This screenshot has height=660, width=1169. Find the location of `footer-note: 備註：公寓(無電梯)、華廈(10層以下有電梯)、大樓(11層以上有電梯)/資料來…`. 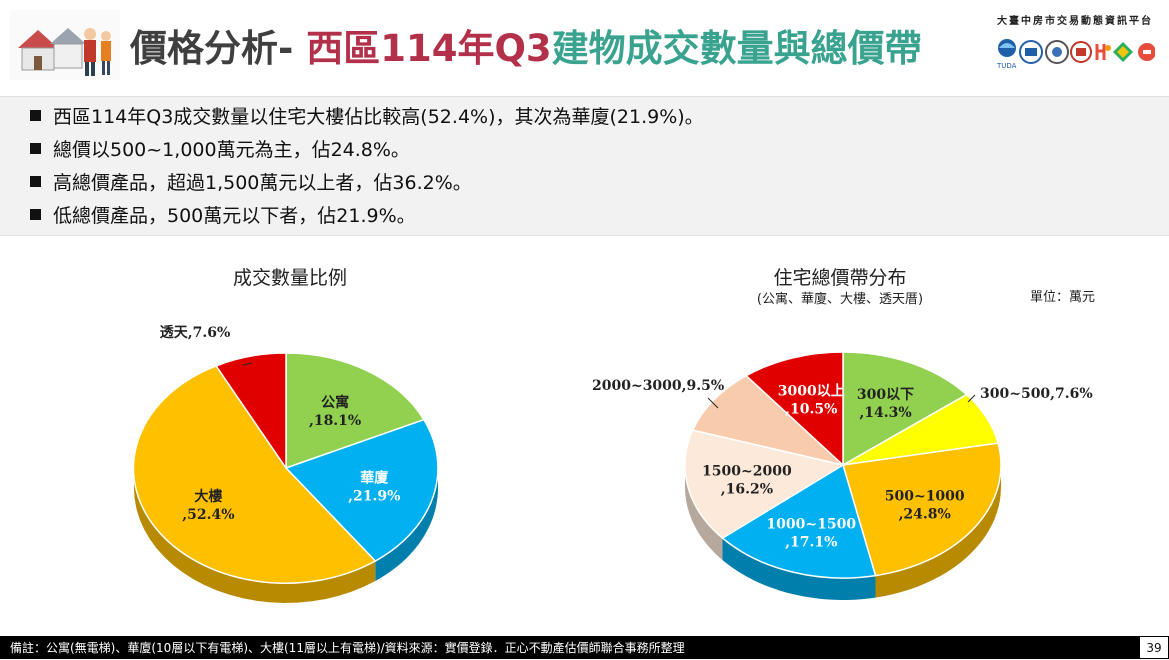

footer-note: 備註：公寓(無電梯)、華廈(10層以下有電梯)、大樓(11層以上有電梯)/資料來… is located at coordinates (347, 648).